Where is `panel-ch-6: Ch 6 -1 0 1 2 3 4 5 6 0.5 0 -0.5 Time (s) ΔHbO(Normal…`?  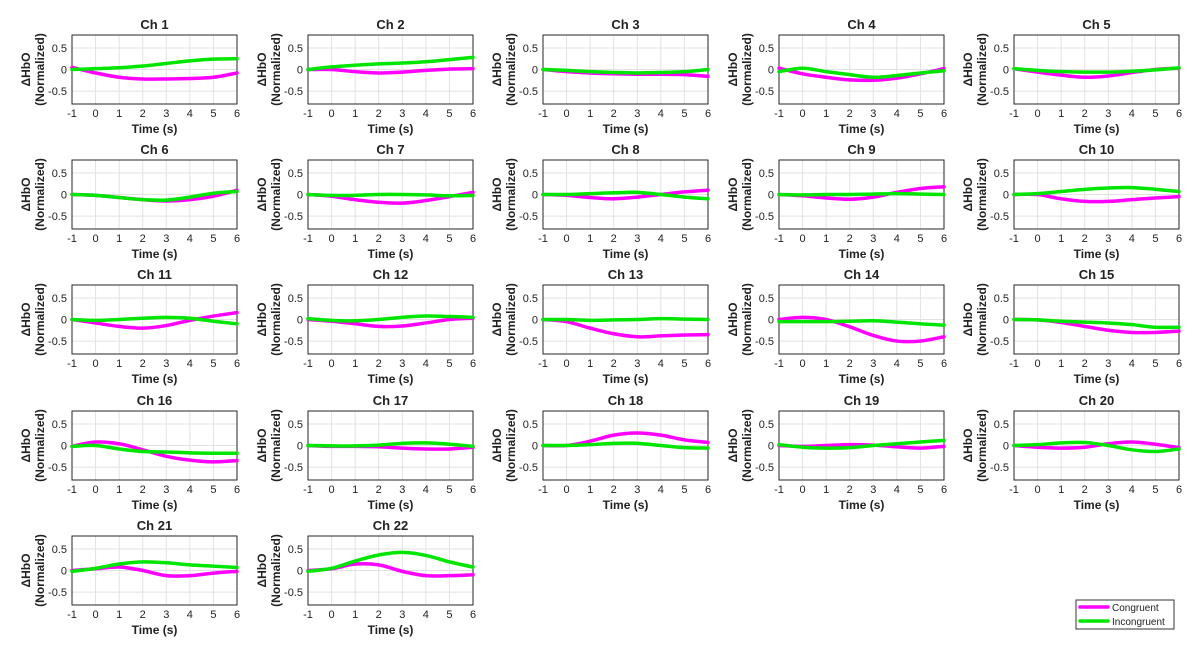
panel-ch-6: Ch 6 -1 0 1 2 3 4 5 6 0.5 0 -0.5 Time (s) ΔHbO(Normal… is located at coordinates (129, 201).